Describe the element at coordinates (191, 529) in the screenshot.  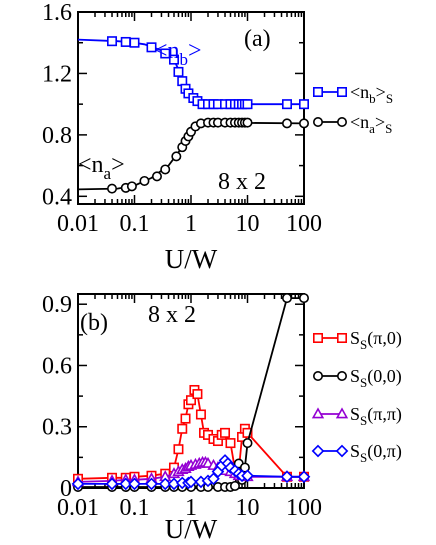
I see `panel-b-xlabel: U/W` at that location.